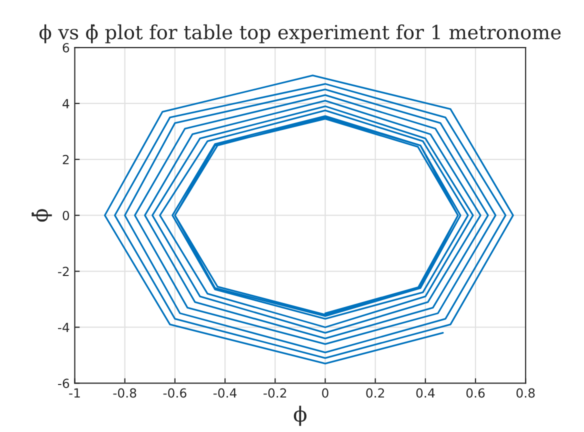  What do you see at coordinates (425, 393) in the screenshot?
I see `x-tick-label: 0.4` at bounding box center [425, 393].